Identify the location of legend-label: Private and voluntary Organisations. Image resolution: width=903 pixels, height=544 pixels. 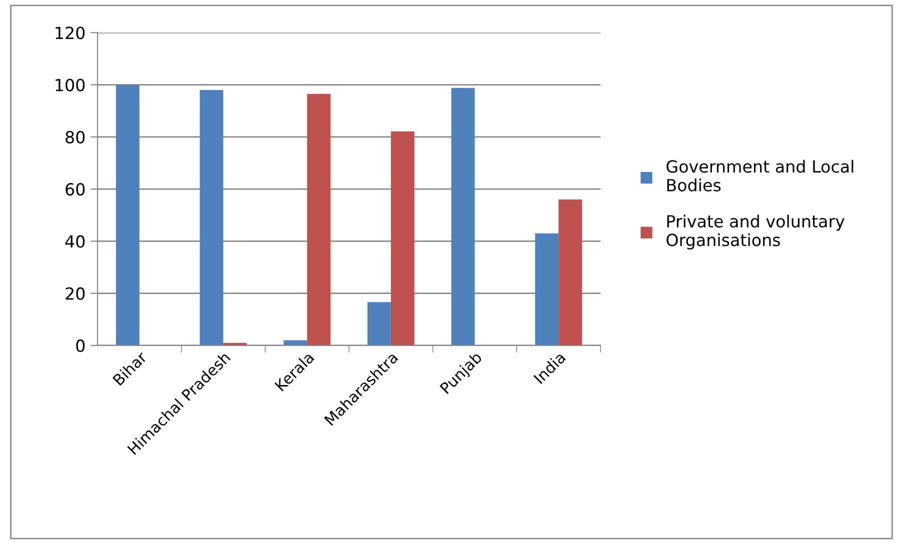
(755, 232).